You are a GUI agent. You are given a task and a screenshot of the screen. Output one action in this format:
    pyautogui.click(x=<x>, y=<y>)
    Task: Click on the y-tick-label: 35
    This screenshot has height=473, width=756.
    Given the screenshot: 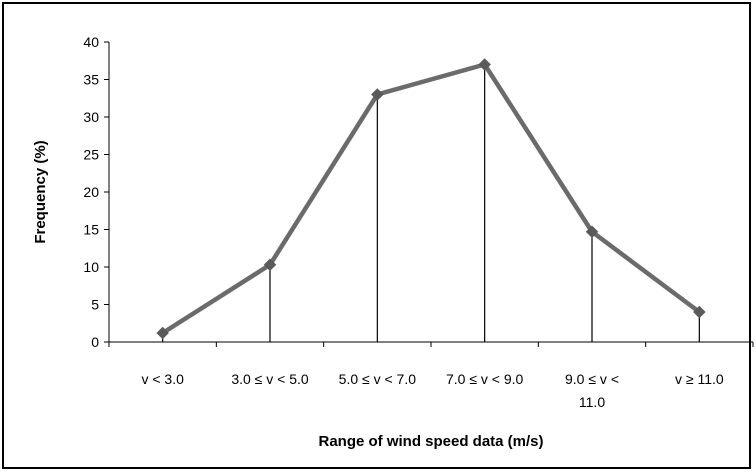 What is the action you would take?
    pyautogui.click(x=91, y=80)
    